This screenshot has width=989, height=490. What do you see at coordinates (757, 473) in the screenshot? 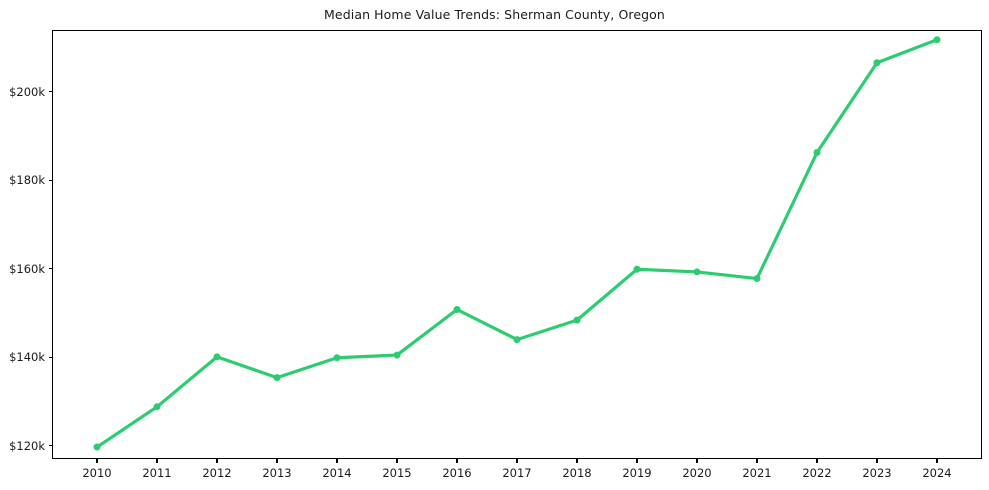
I see `x-axis-tick-label: 2021` at bounding box center [757, 473].